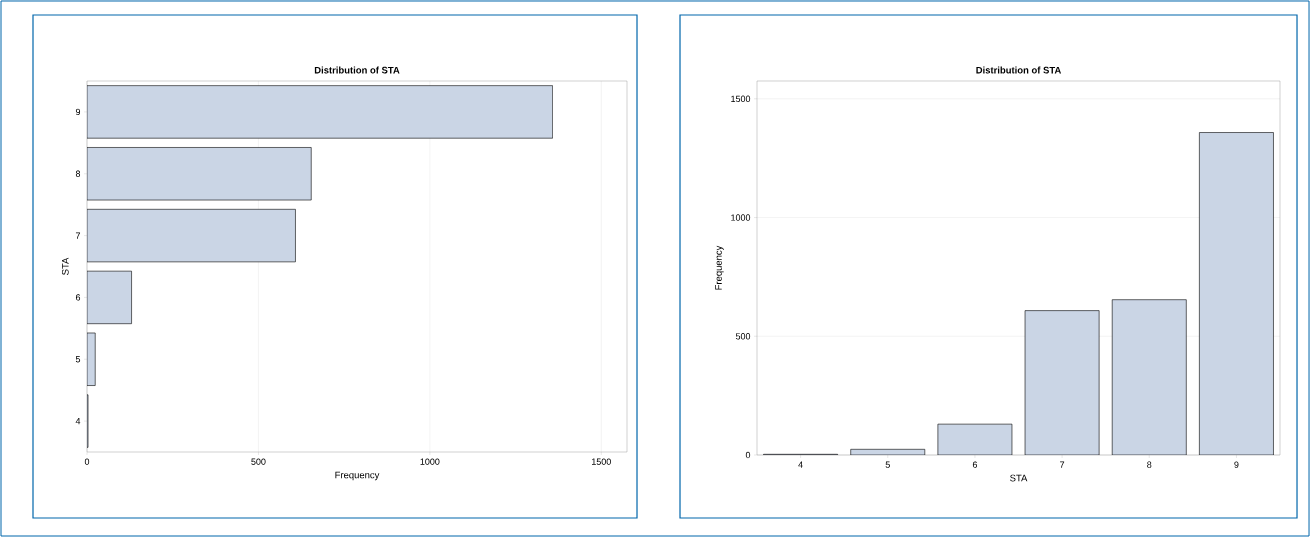  What do you see at coordinates (430, 461) in the screenshot?
I see `x-tick-label: 1000` at bounding box center [430, 461].